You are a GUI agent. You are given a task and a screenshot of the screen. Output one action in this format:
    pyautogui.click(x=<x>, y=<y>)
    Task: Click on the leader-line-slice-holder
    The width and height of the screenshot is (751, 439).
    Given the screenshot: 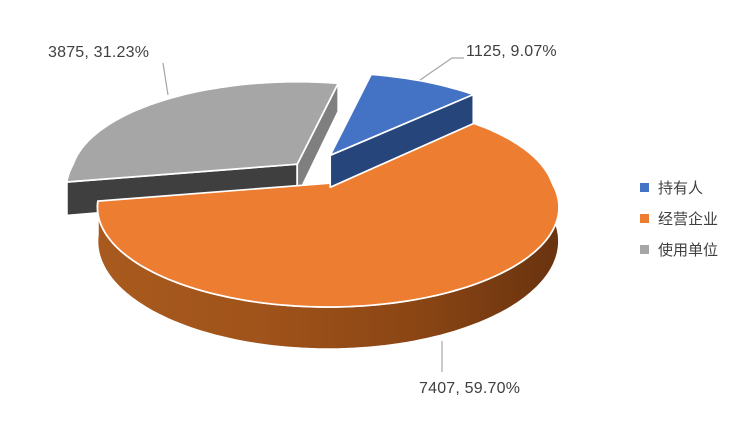 What is the action you would take?
    pyautogui.click(x=441, y=69)
    